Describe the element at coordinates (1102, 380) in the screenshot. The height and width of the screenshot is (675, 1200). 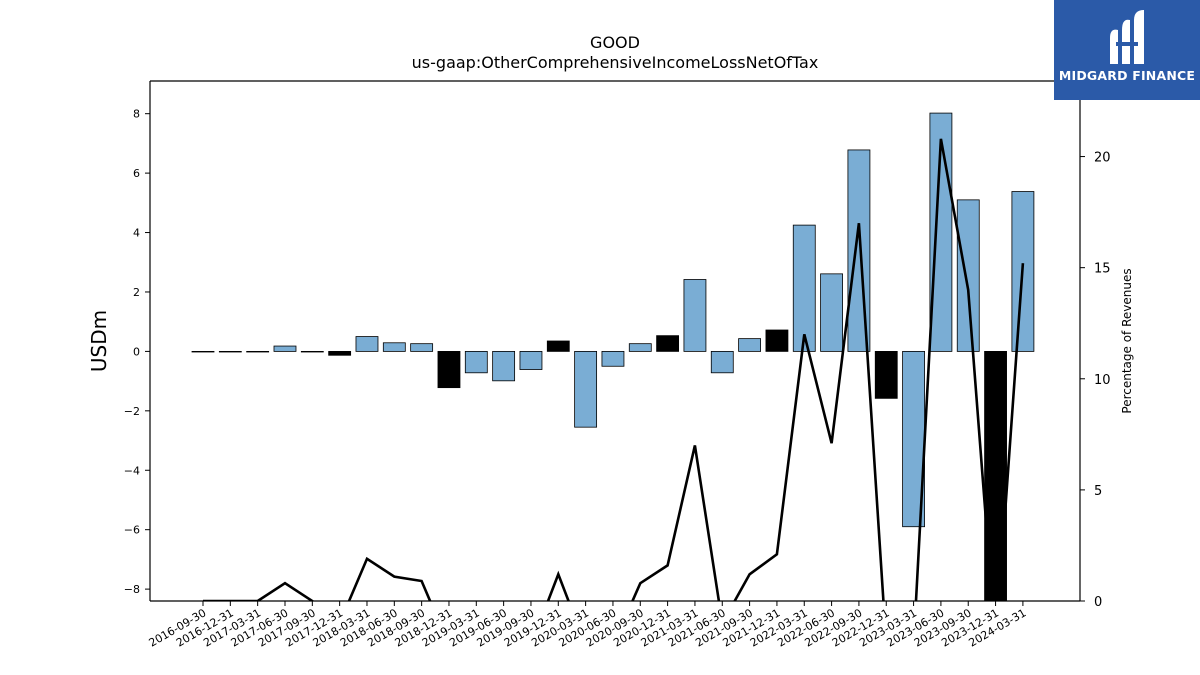
I see `y2-tick-label: 10` at that location.